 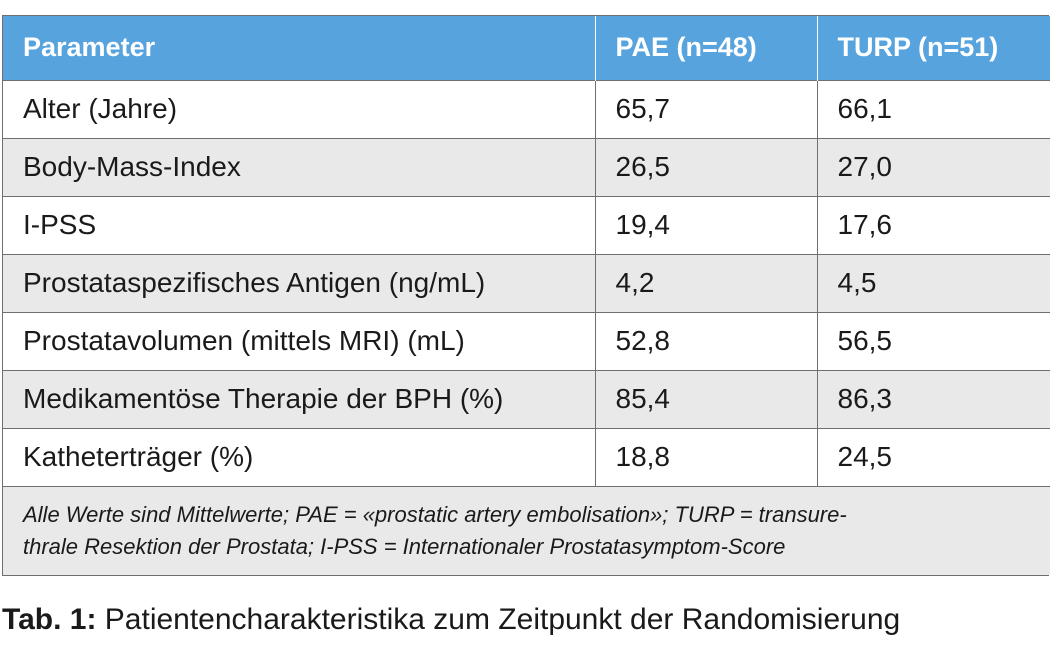 What do you see at coordinates (933, 398) in the screenshot?
I see `row-turp-value: 86,3` at bounding box center [933, 398].